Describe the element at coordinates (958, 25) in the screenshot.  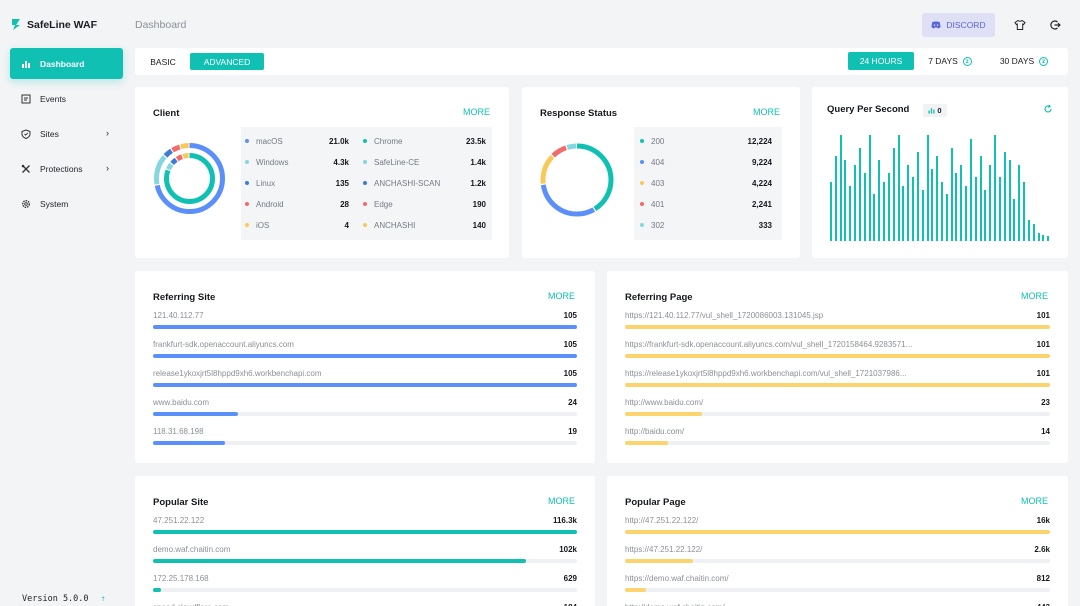
I see `discord-button: DISCORD` at that location.